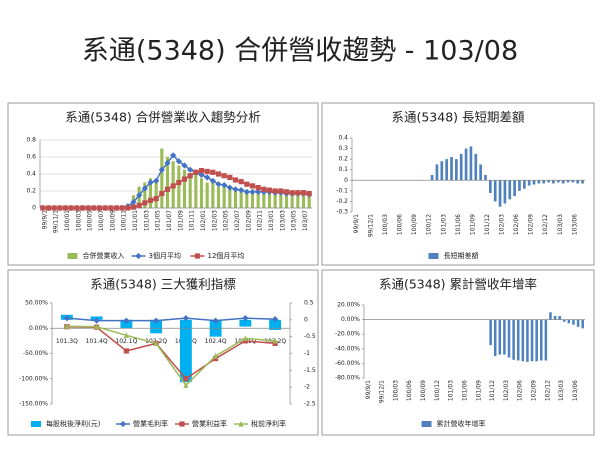 The width and height of the screenshot is (600, 450). What do you see at coordinates (347, 378) in the screenshot?
I see `y-tick-label: -80.00%` at bounding box center [347, 378].